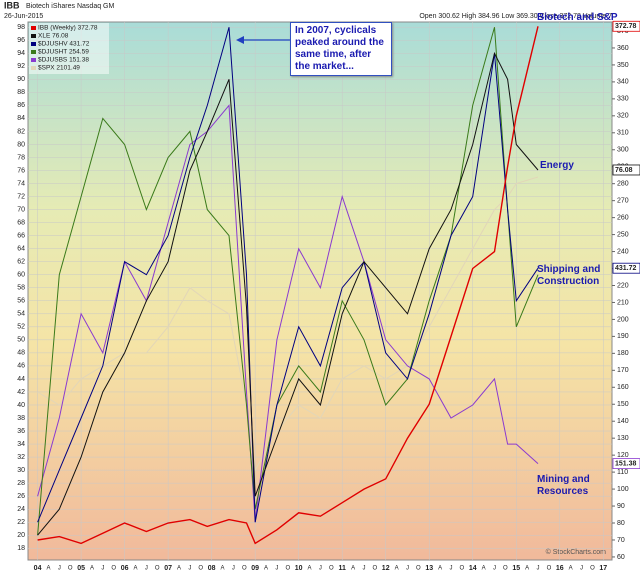 This screenshot has width=640, height=576. I want to click on y-tick-label: 82, so click(21, 131).